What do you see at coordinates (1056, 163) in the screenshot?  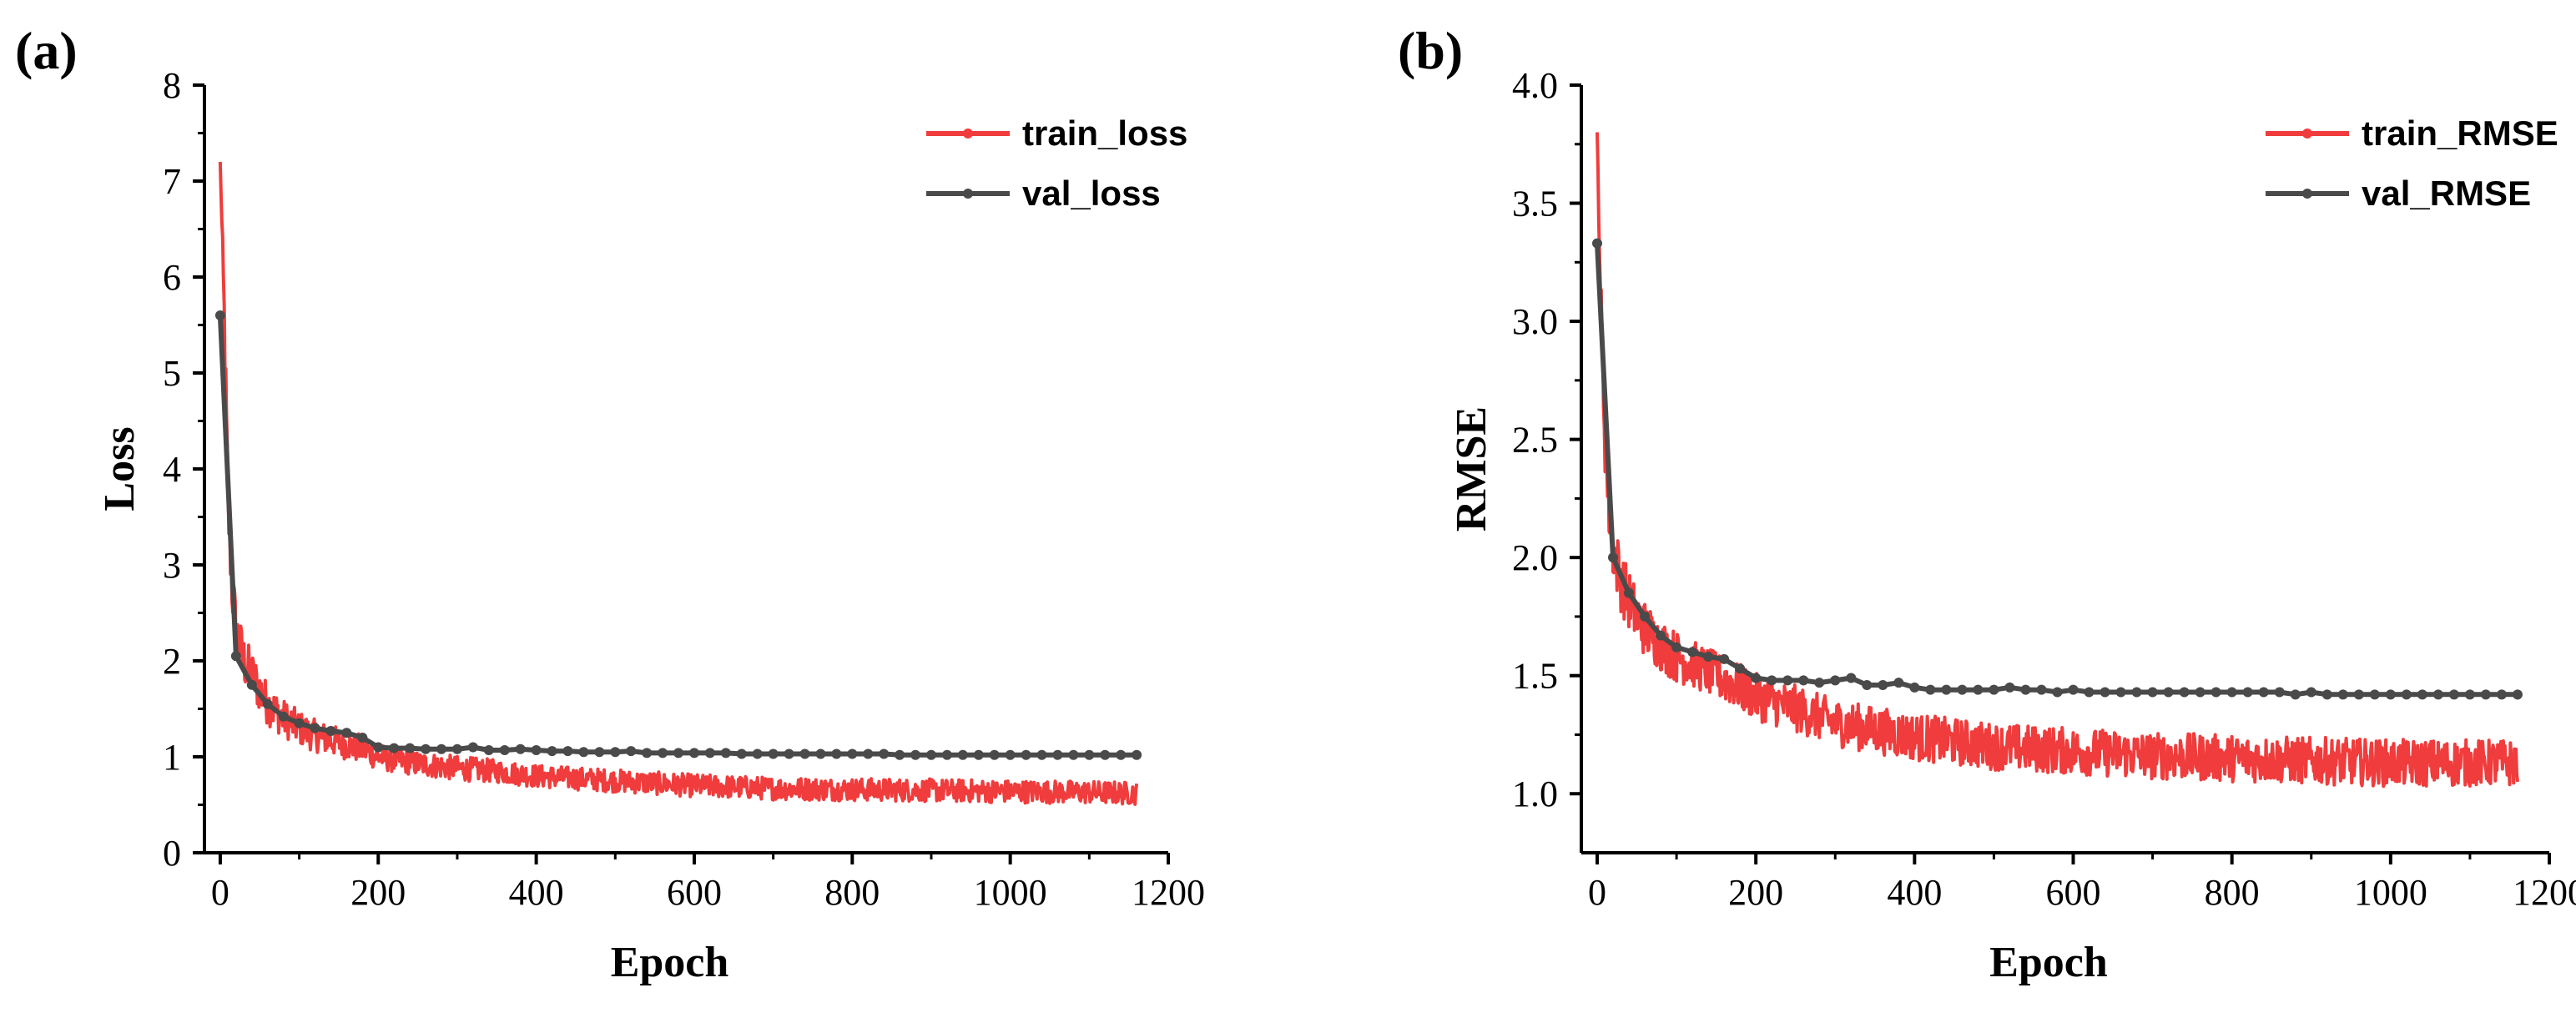 I see `legend: train_loss val_loss` at bounding box center [1056, 163].